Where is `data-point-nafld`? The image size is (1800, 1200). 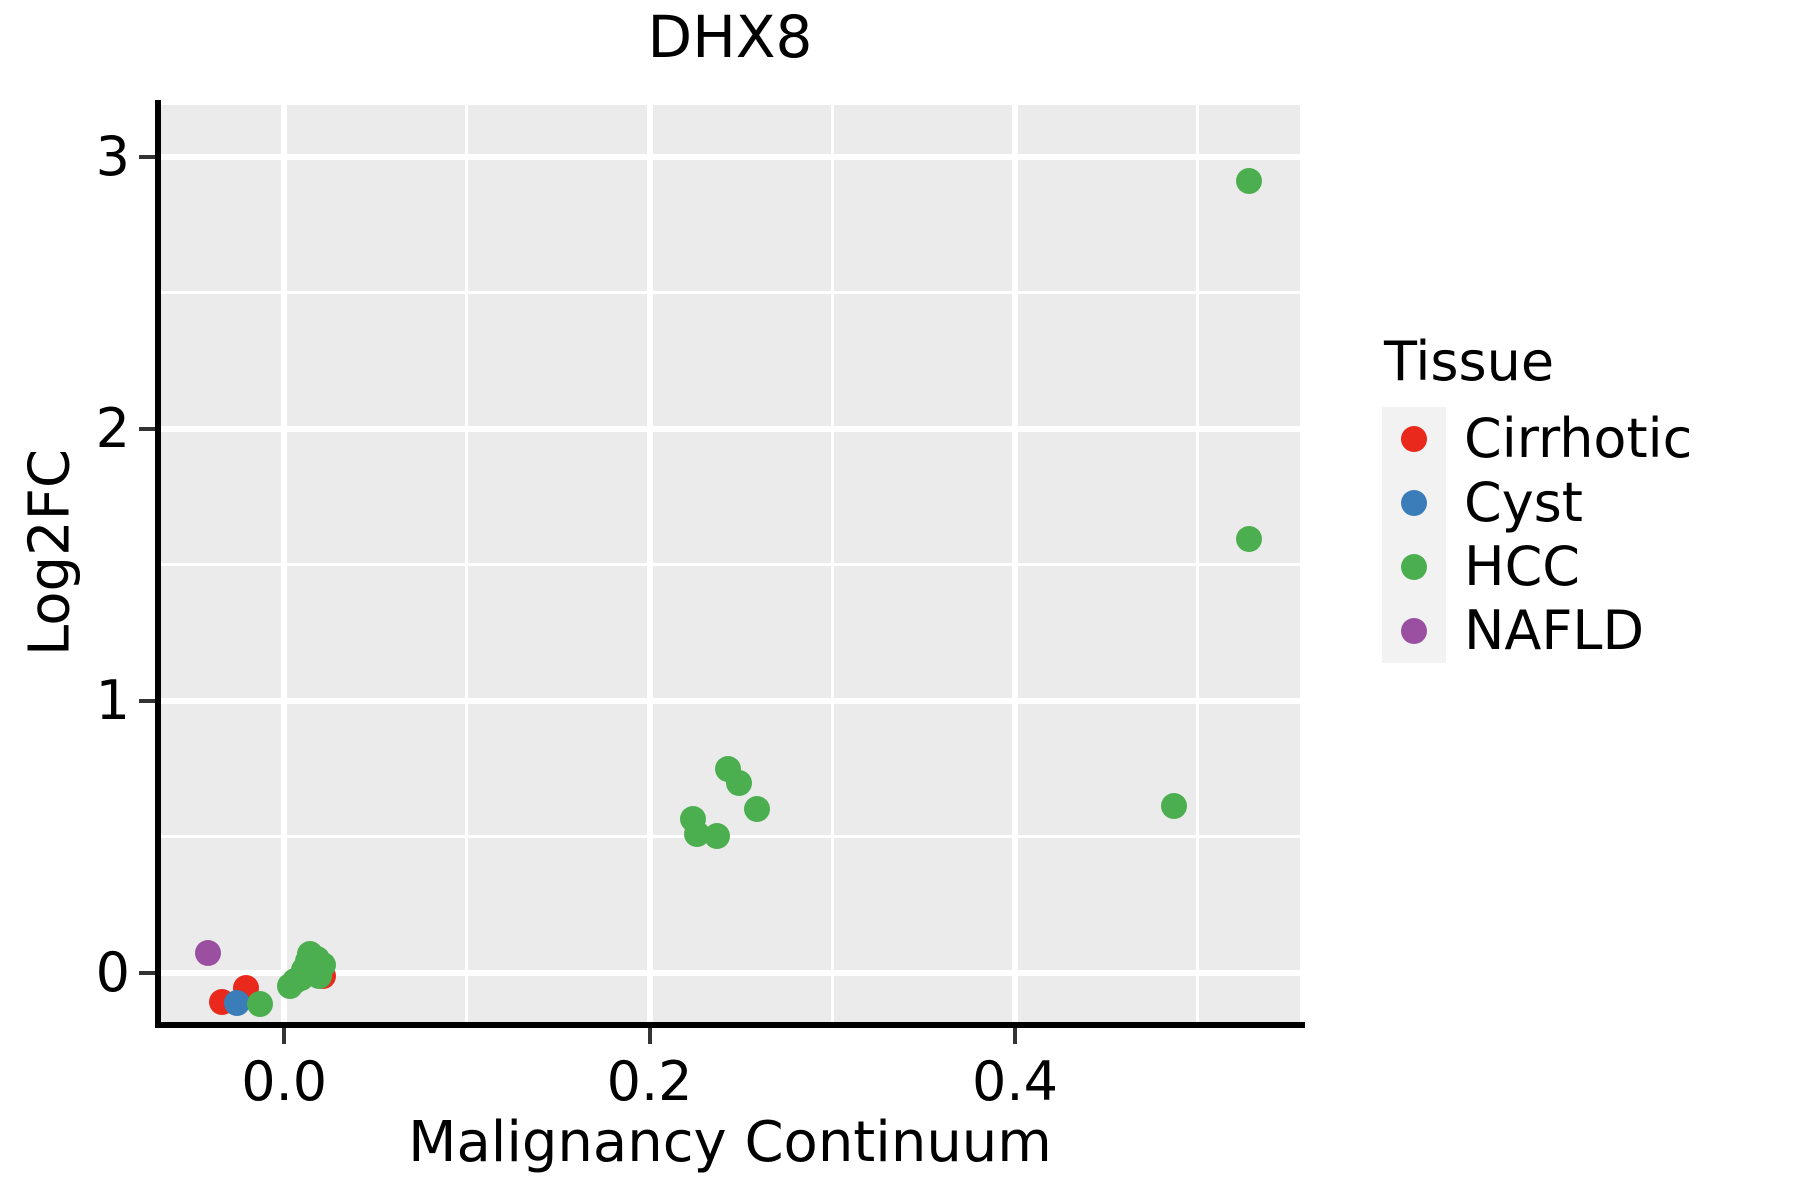
data-point-nafld is located at coordinates (207, 952).